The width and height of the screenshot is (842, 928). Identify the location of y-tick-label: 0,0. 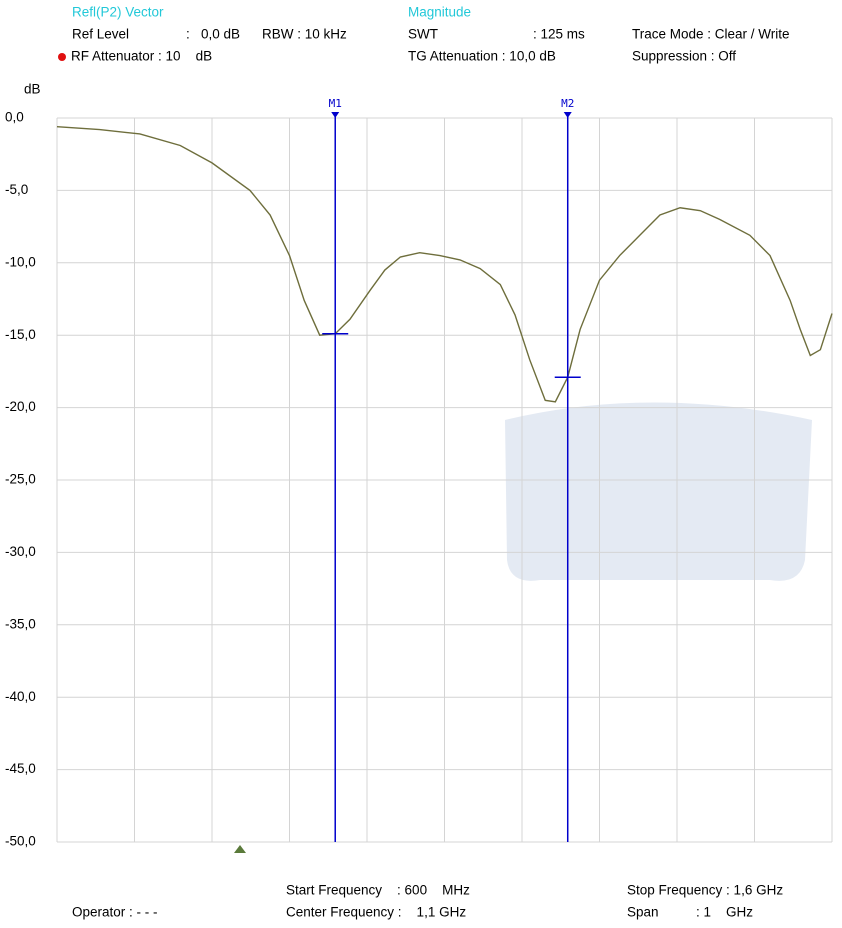
(14, 117).